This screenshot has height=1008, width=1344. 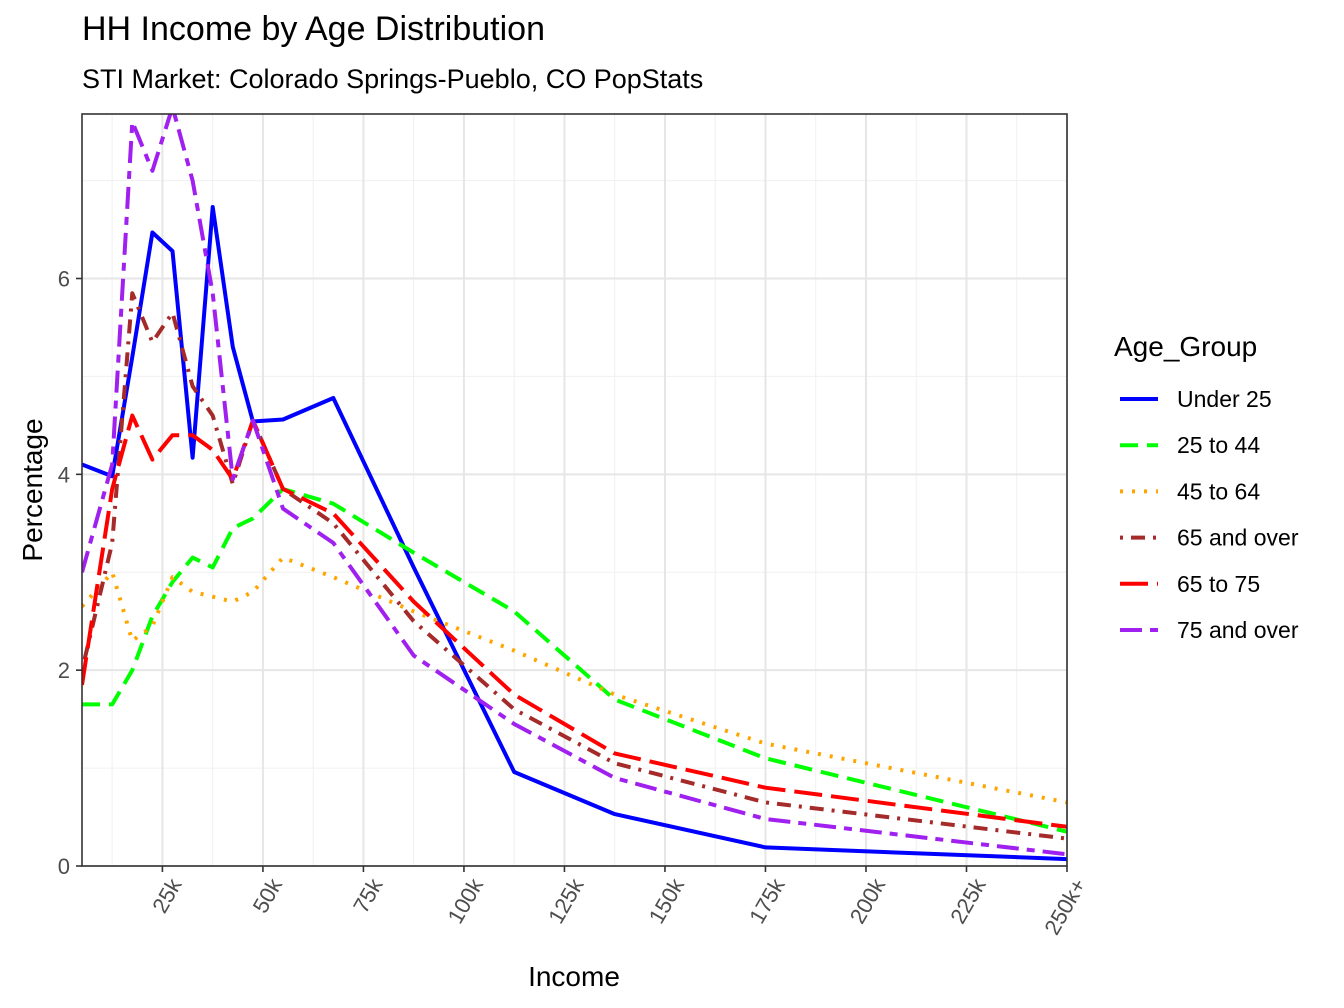 What do you see at coordinates (1224, 399) in the screenshot?
I see `legend-label: Under 25` at bounding box center [1224, 399].